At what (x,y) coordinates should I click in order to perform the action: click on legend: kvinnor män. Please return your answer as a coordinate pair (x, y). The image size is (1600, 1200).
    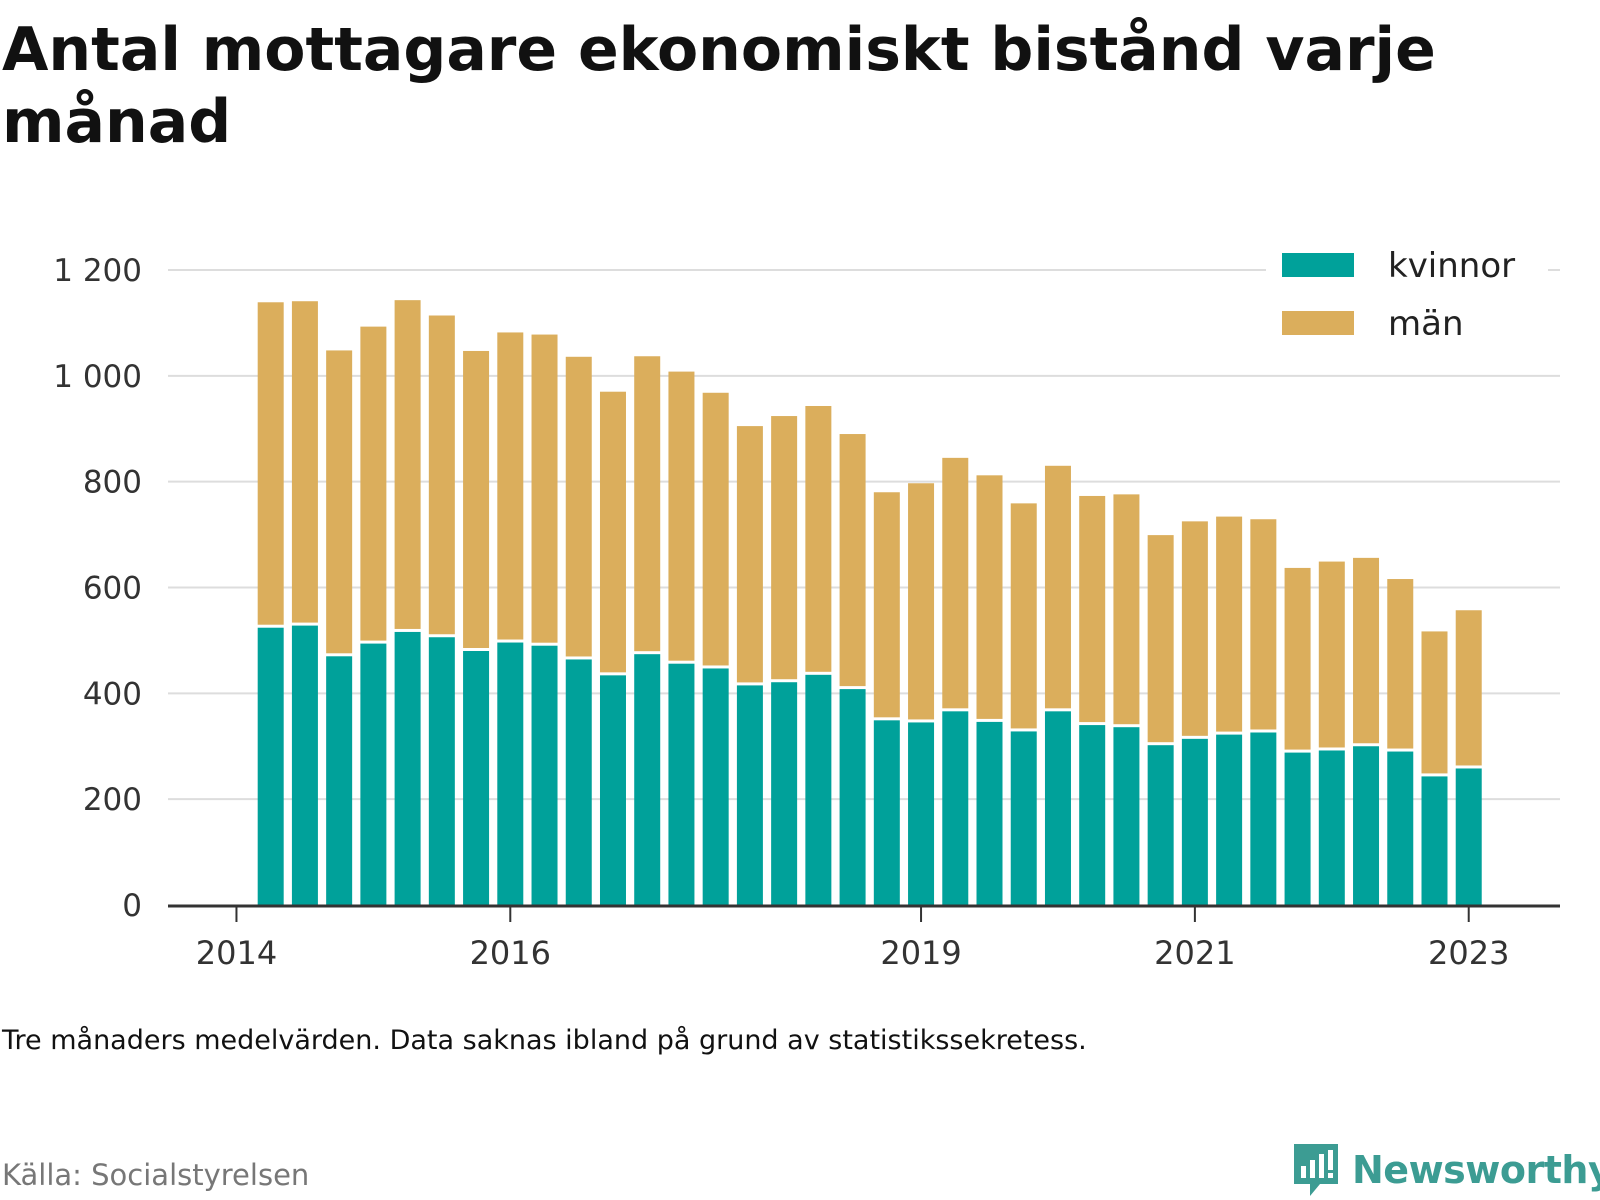
    Looking at the image, I should click on (1407, 296).